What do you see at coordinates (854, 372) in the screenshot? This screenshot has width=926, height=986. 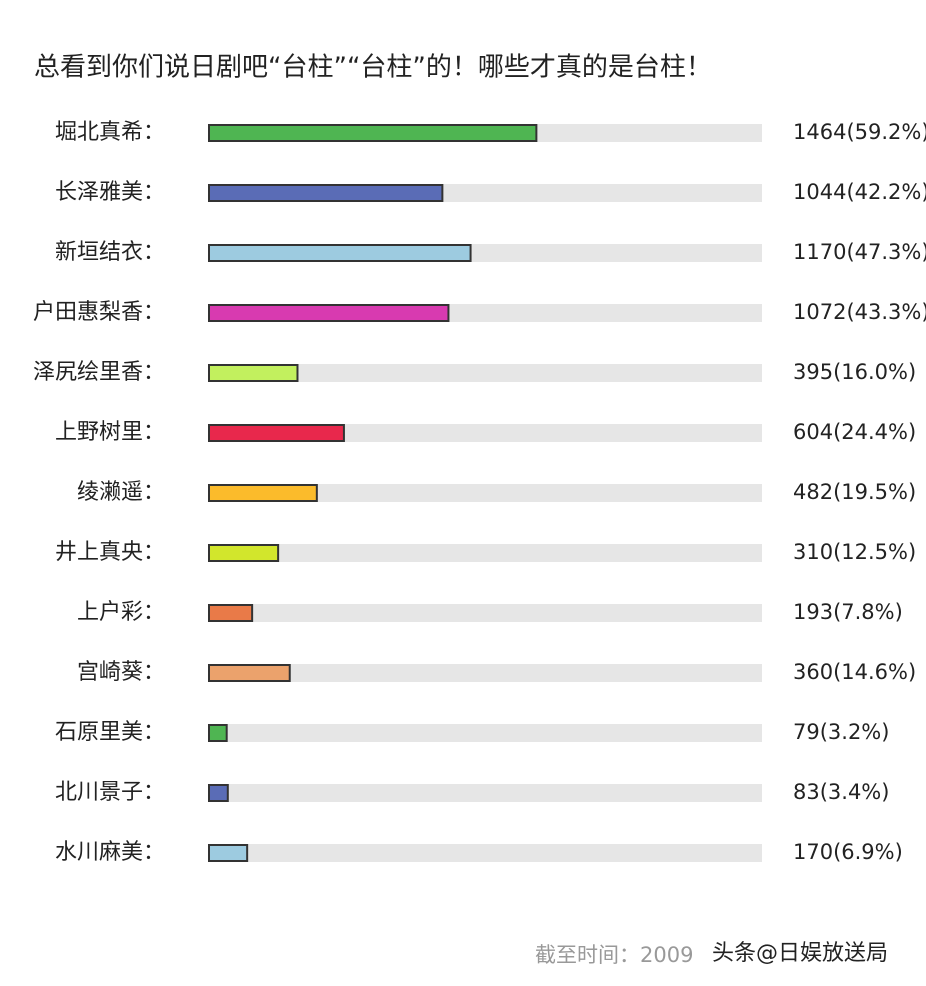 I see `value-label: 395(16.0%)` at bounding box center [854, 372].